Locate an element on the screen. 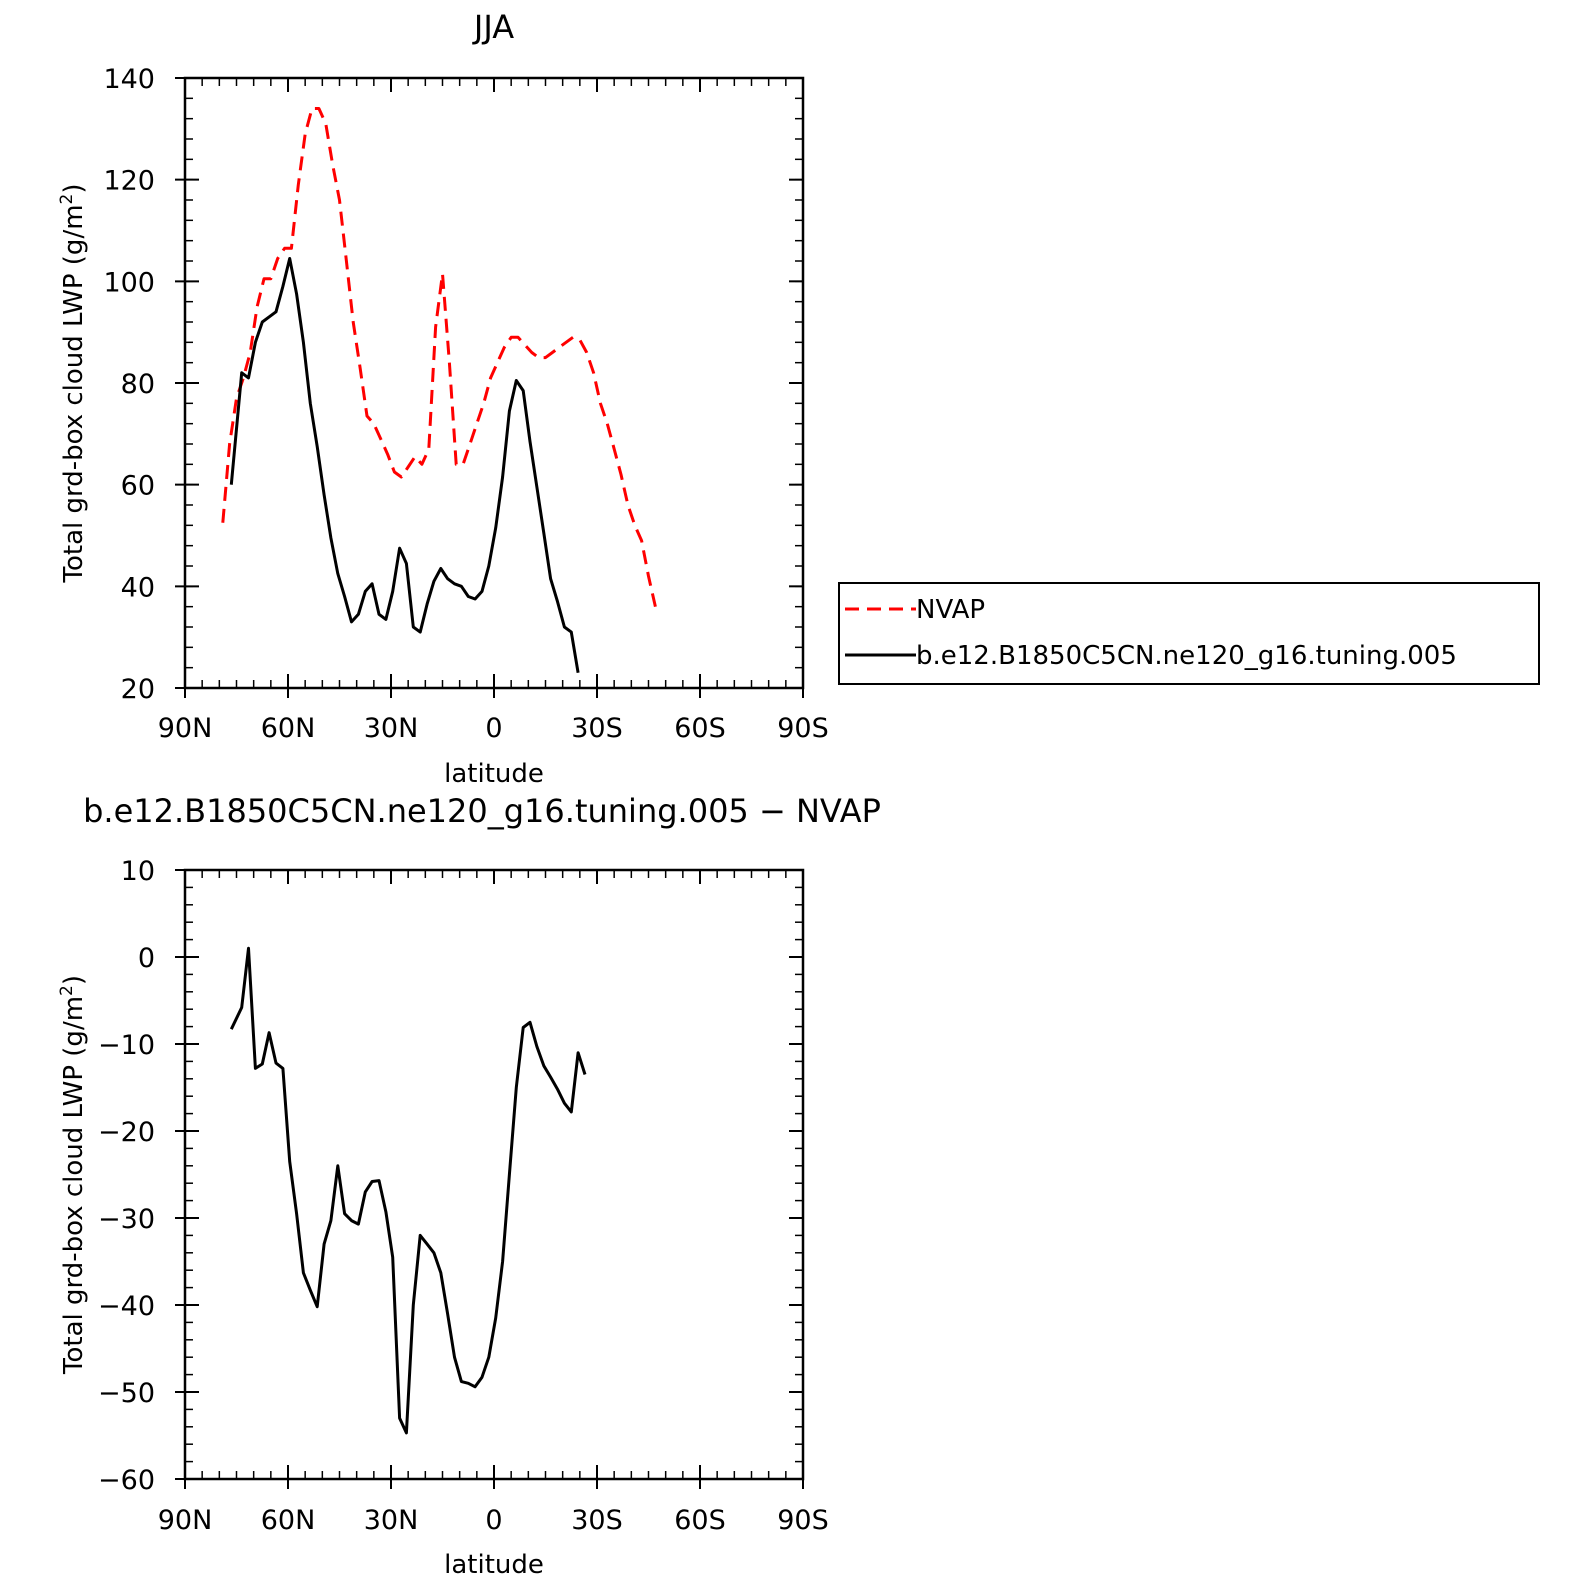  y-tick-label: 40 is located at coordinates (138, 587).